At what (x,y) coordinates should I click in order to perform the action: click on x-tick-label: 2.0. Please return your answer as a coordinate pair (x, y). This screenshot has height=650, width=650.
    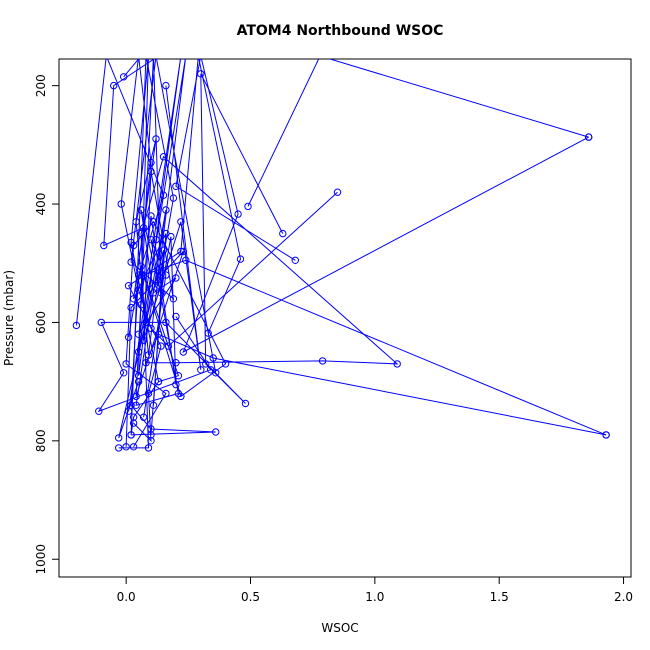
    Looking at the image, I should click on (623, 597).